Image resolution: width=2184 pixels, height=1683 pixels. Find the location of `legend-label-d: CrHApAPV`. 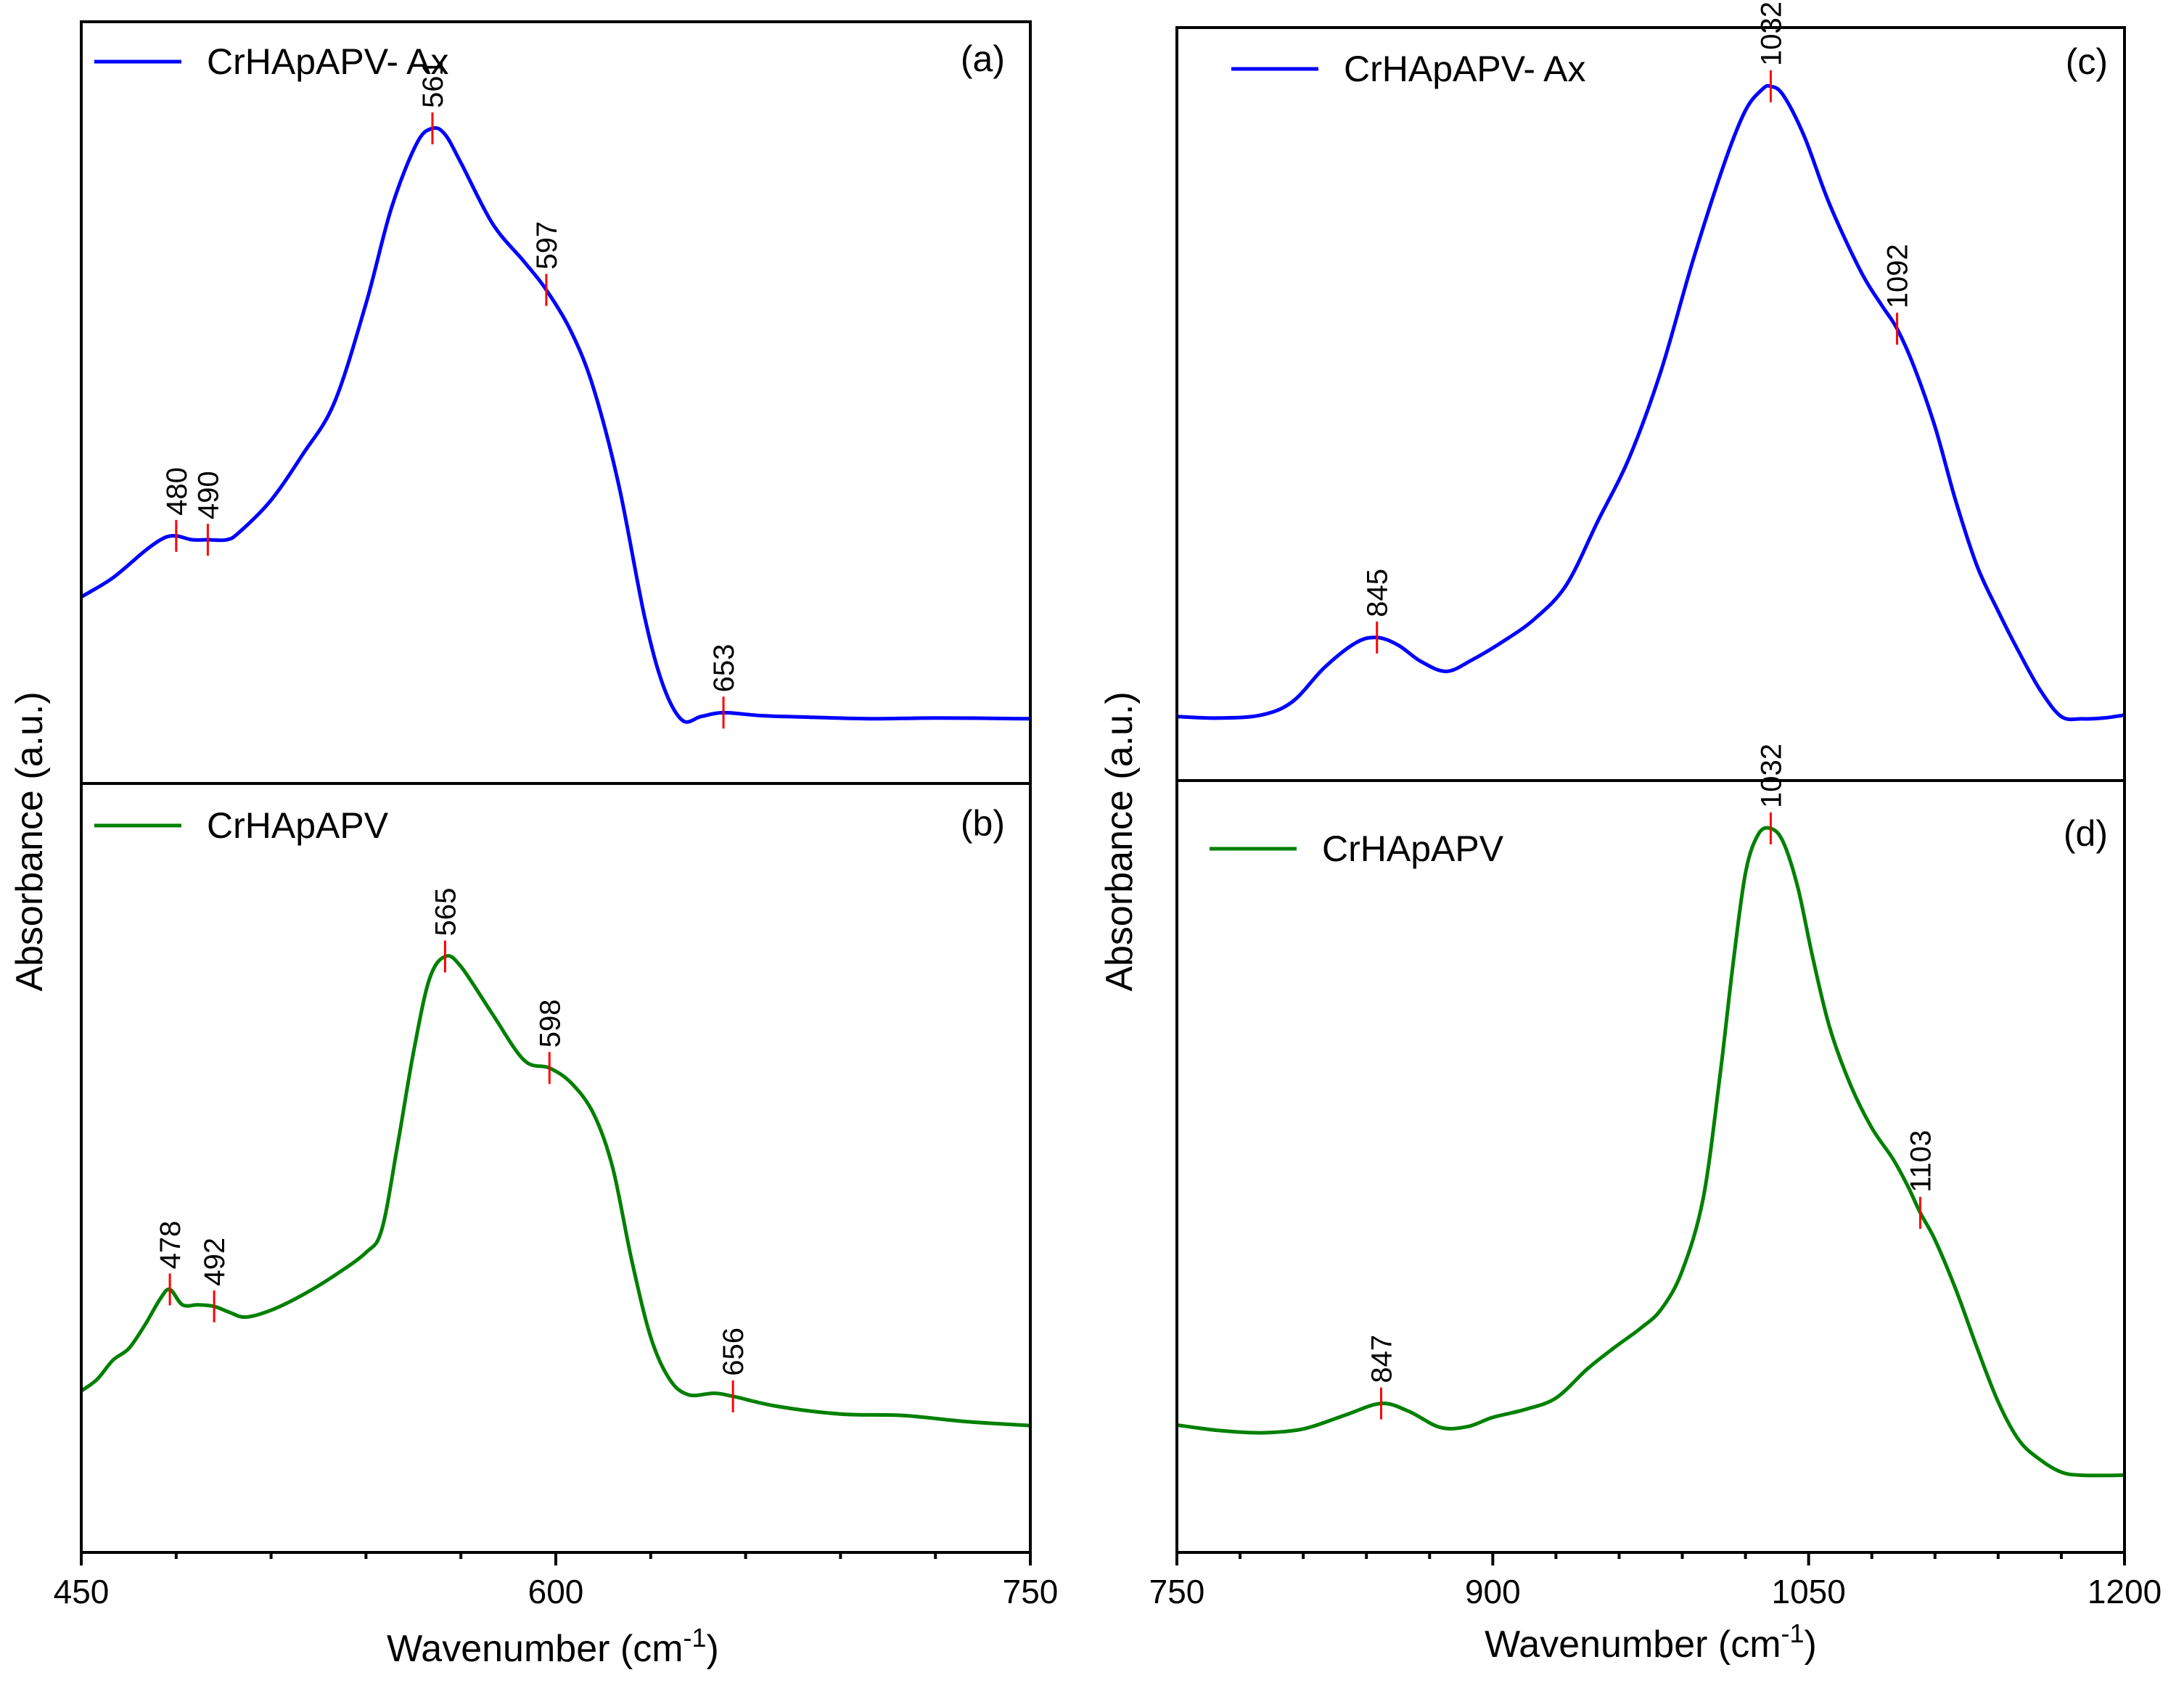

legend-label-d: CrHApAPV is located at coordinates (1413, 848).